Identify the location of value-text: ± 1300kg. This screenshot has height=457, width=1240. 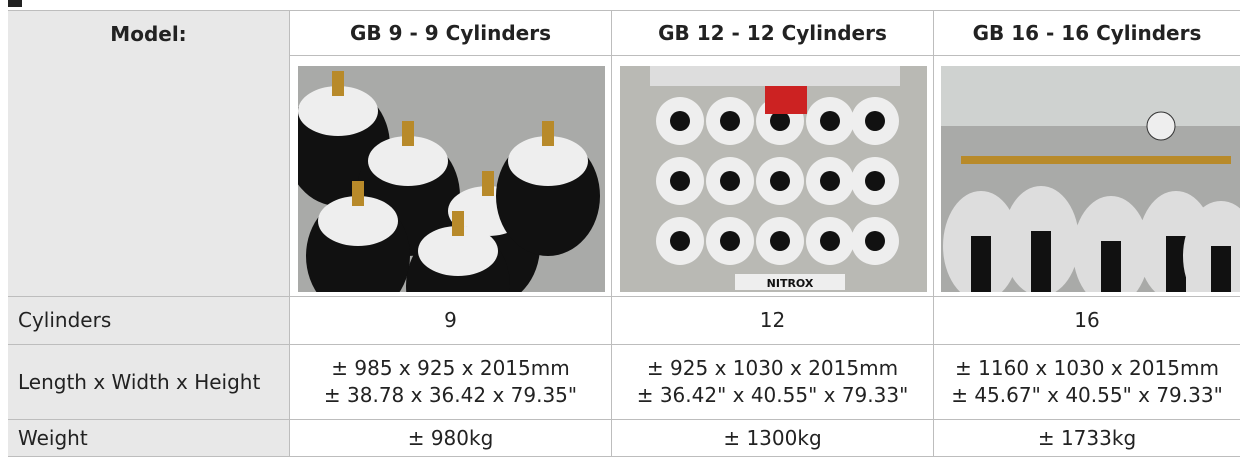
(772, 437).